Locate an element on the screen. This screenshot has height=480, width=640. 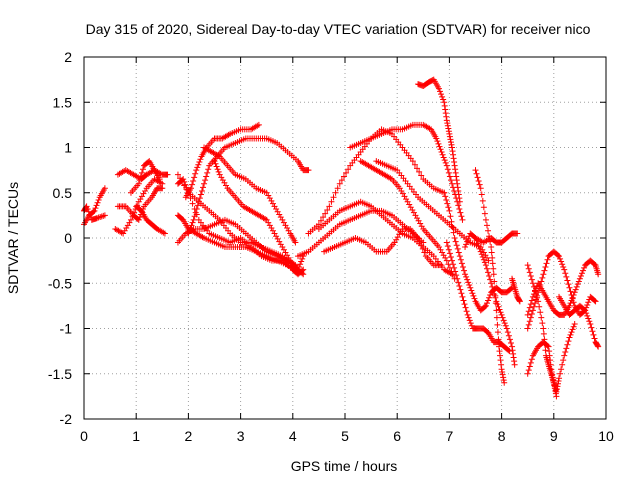
y-tick-label: -1.5 is located at coordinates (60, 374).